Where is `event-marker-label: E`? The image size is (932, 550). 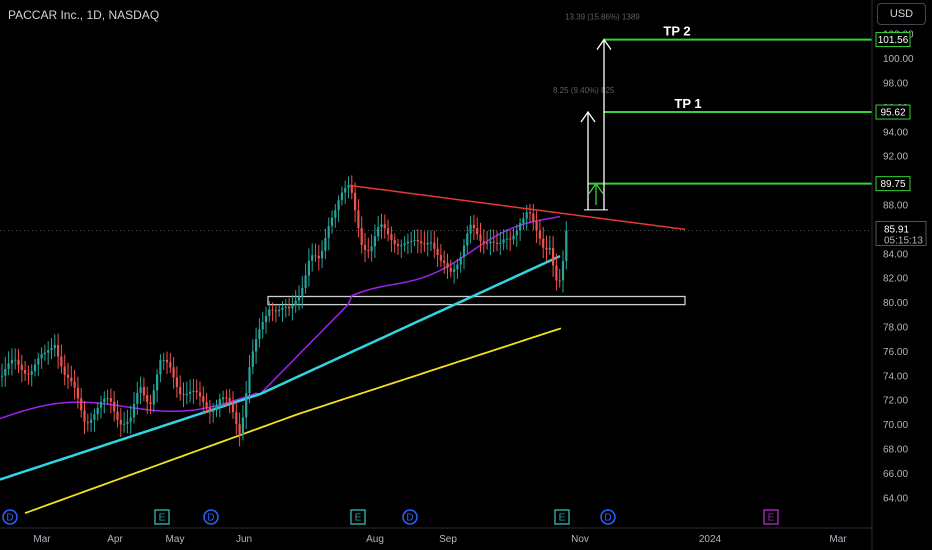 event-marker-label: E is located at coordinates (562, 518).